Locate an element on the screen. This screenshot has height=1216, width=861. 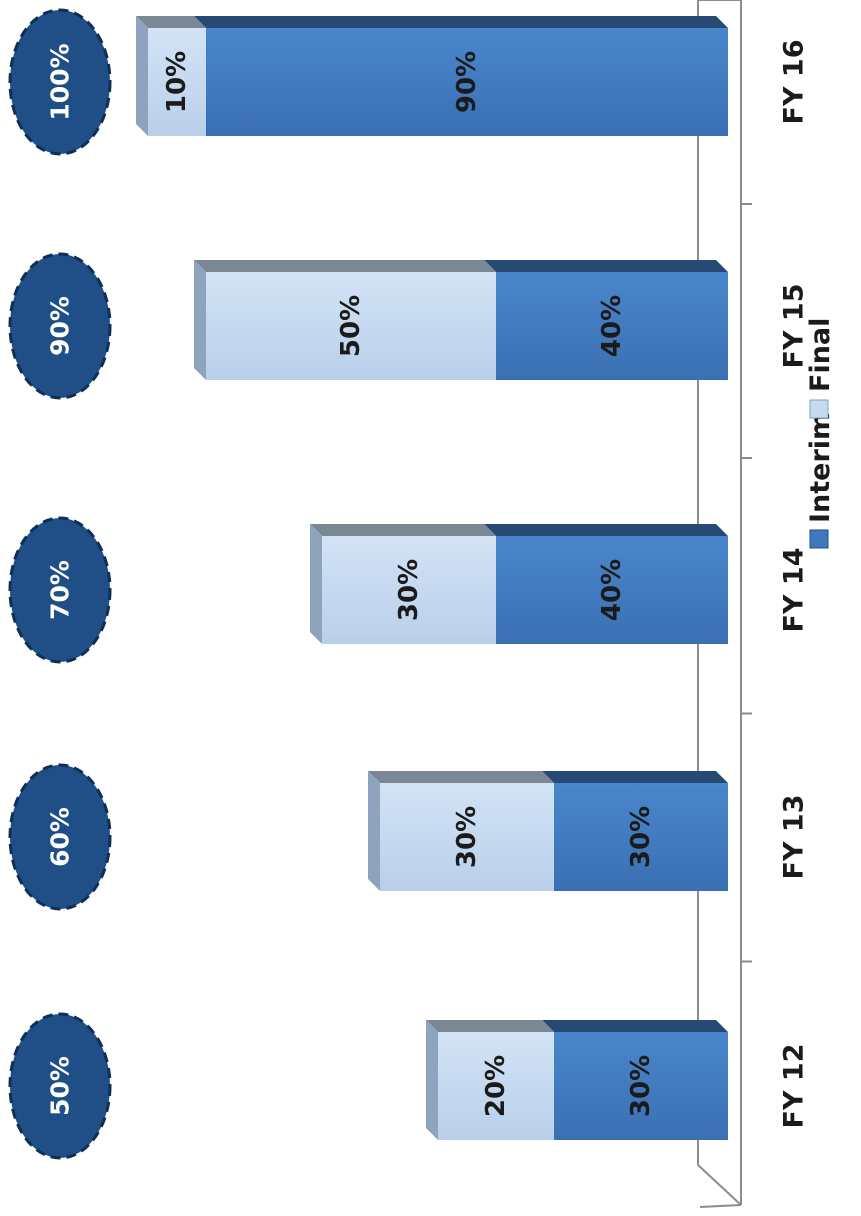
bar-segment-interim-fy-14: 40% is located at coordinates (606, 584).